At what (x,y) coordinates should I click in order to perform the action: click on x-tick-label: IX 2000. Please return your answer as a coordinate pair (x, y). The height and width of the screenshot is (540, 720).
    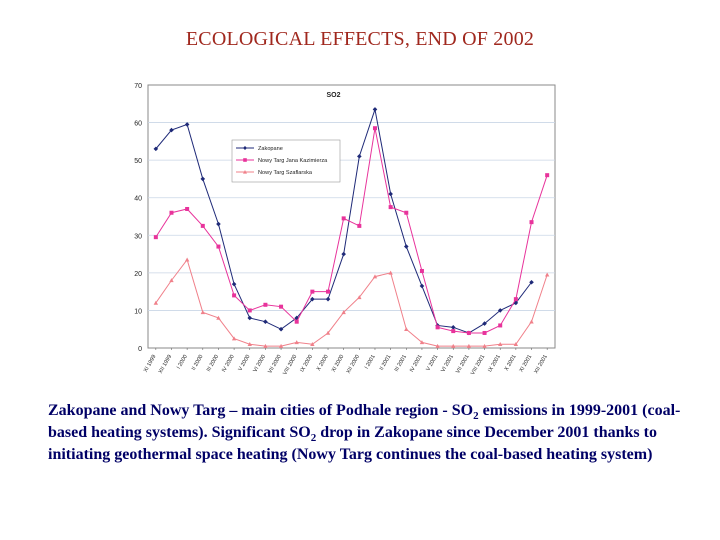
    Looking at the image, I should click on (306, 363).